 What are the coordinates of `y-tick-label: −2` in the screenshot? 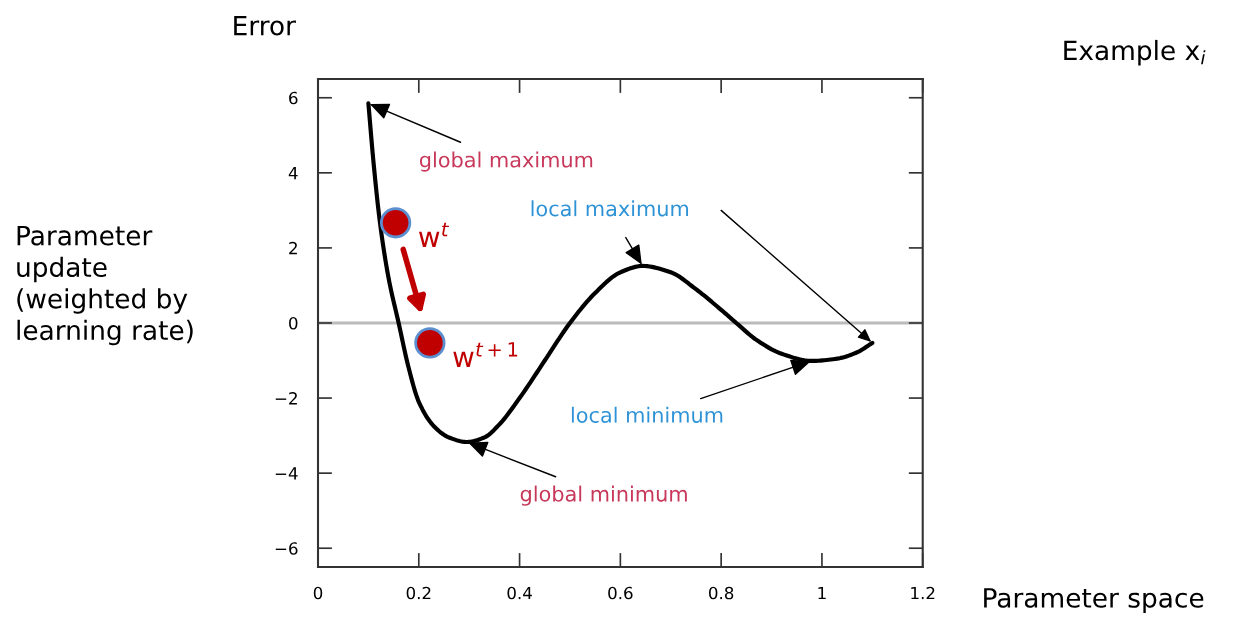 It's located at (286, 398).